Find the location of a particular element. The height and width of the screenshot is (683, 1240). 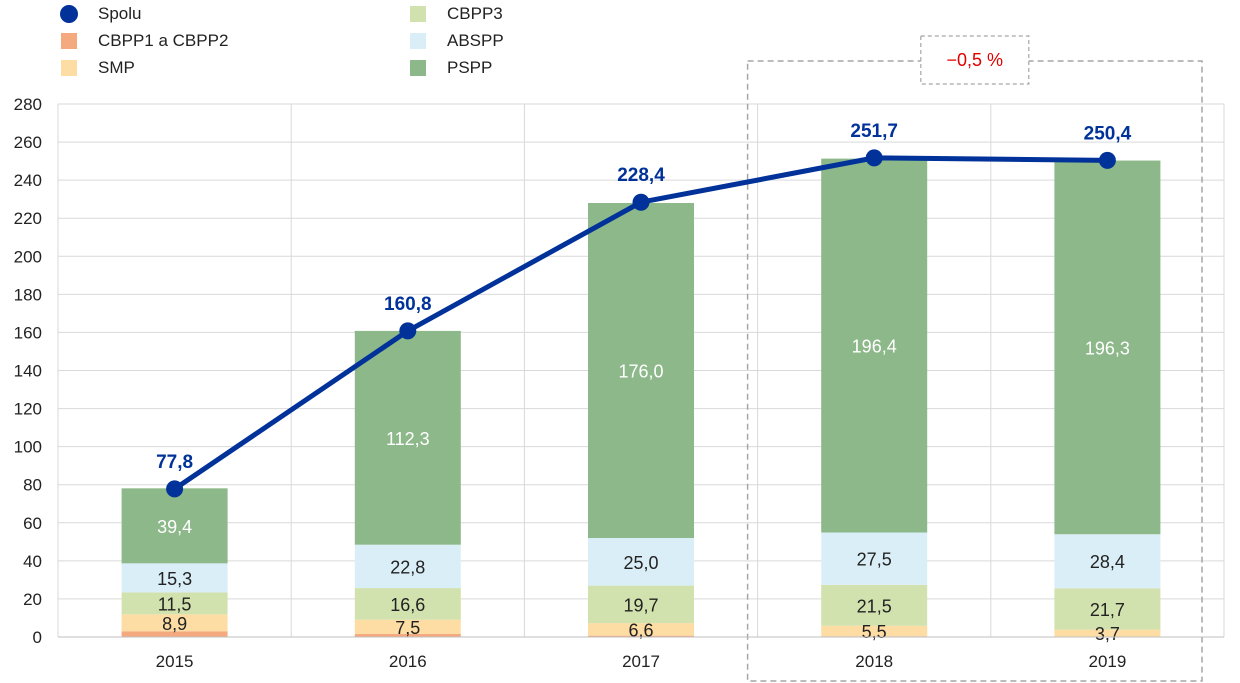

x-tick-label: 2015 is located at coordinates (175, 661).